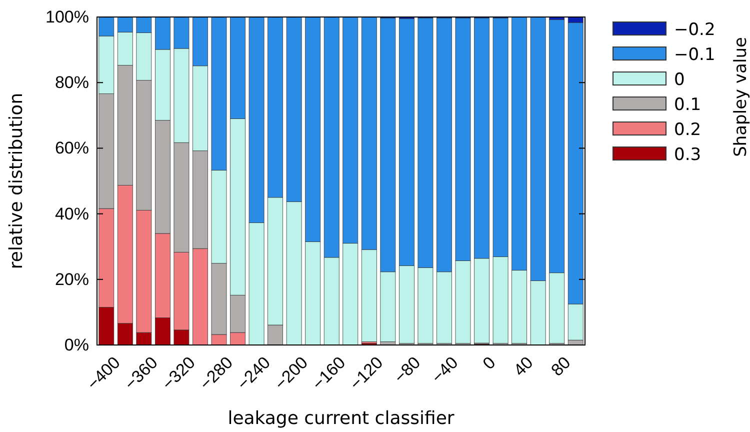  Describe the element at coordinates (688, 130) in the screenshot. I see `legend-label: 0.2` at that location.